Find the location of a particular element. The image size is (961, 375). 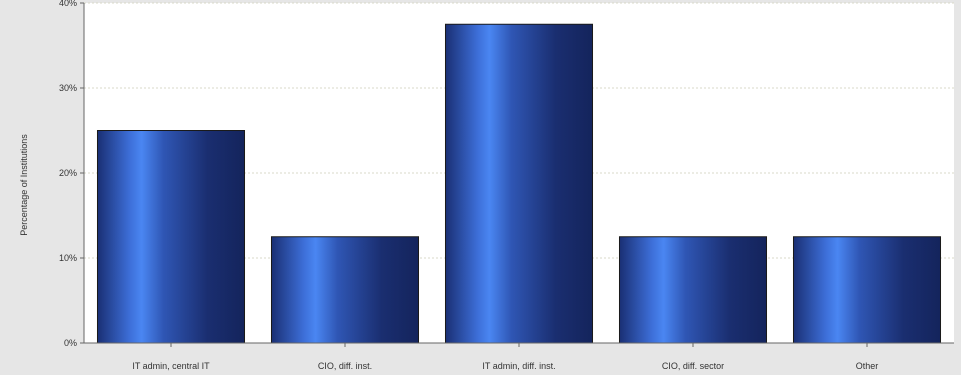

x-tick-label: IT admin, central IT is located at coordinates (171, 366).